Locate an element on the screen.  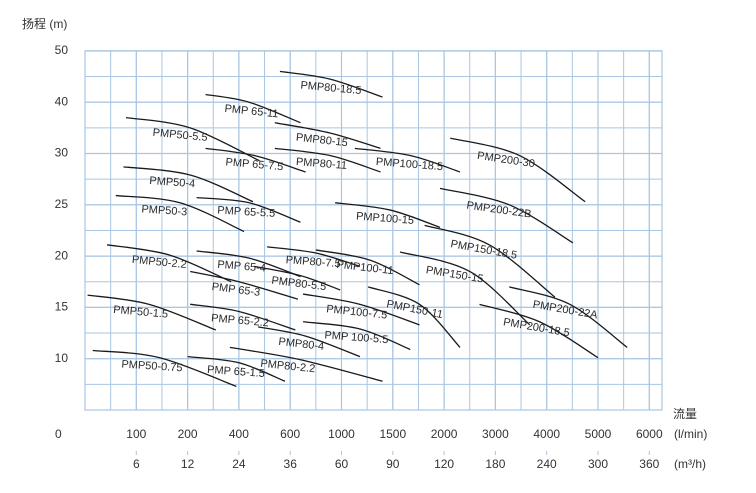
x-axis-unit: (l/min) is located at coordinates (690, 434).